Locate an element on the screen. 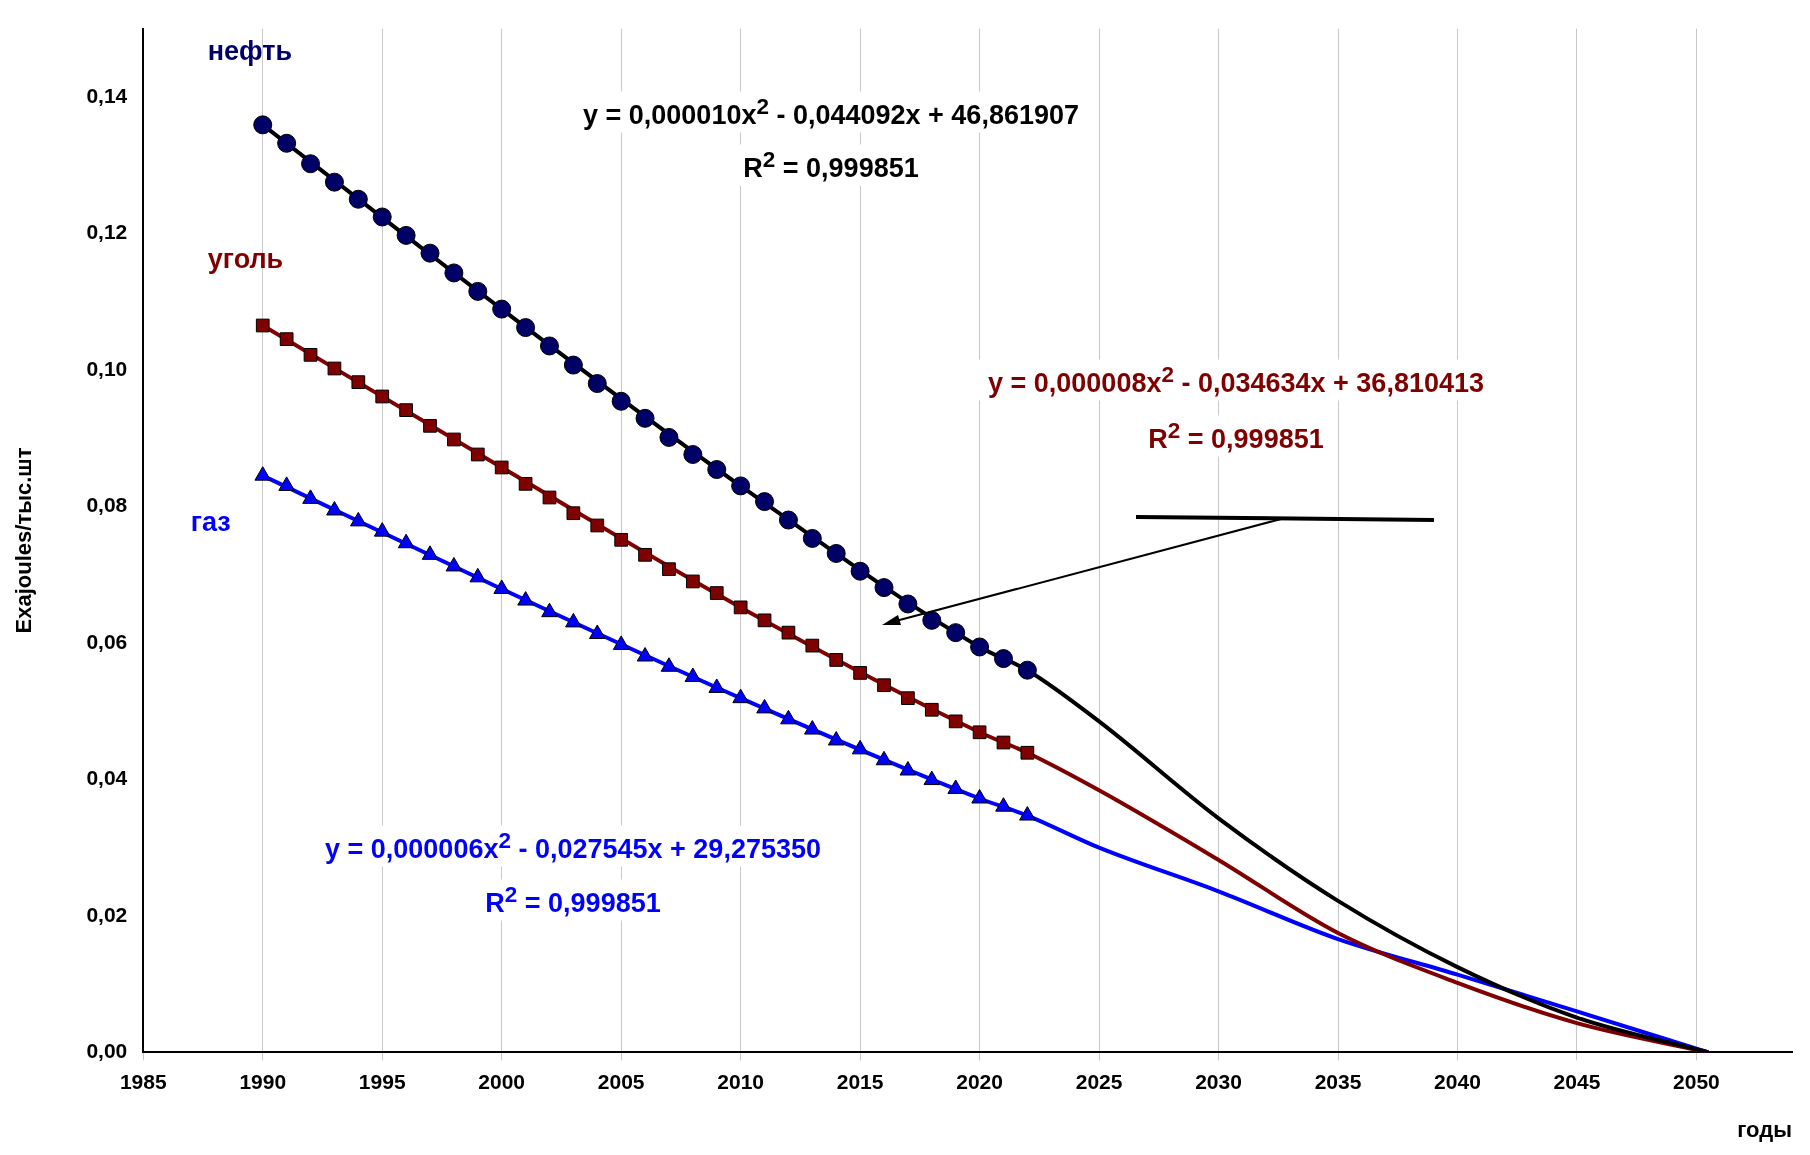  x-tick-label: 2020 is located at coordinates (979, 1081).